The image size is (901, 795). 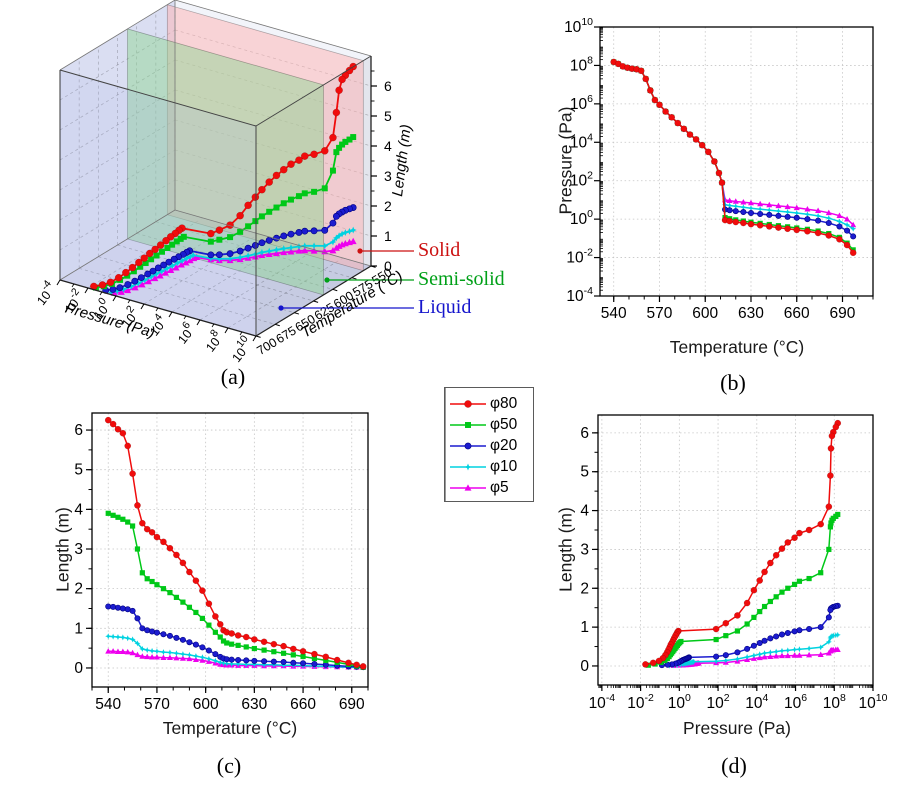 I want to click on panel-c-letter: (c), so click(x=229, y=765).